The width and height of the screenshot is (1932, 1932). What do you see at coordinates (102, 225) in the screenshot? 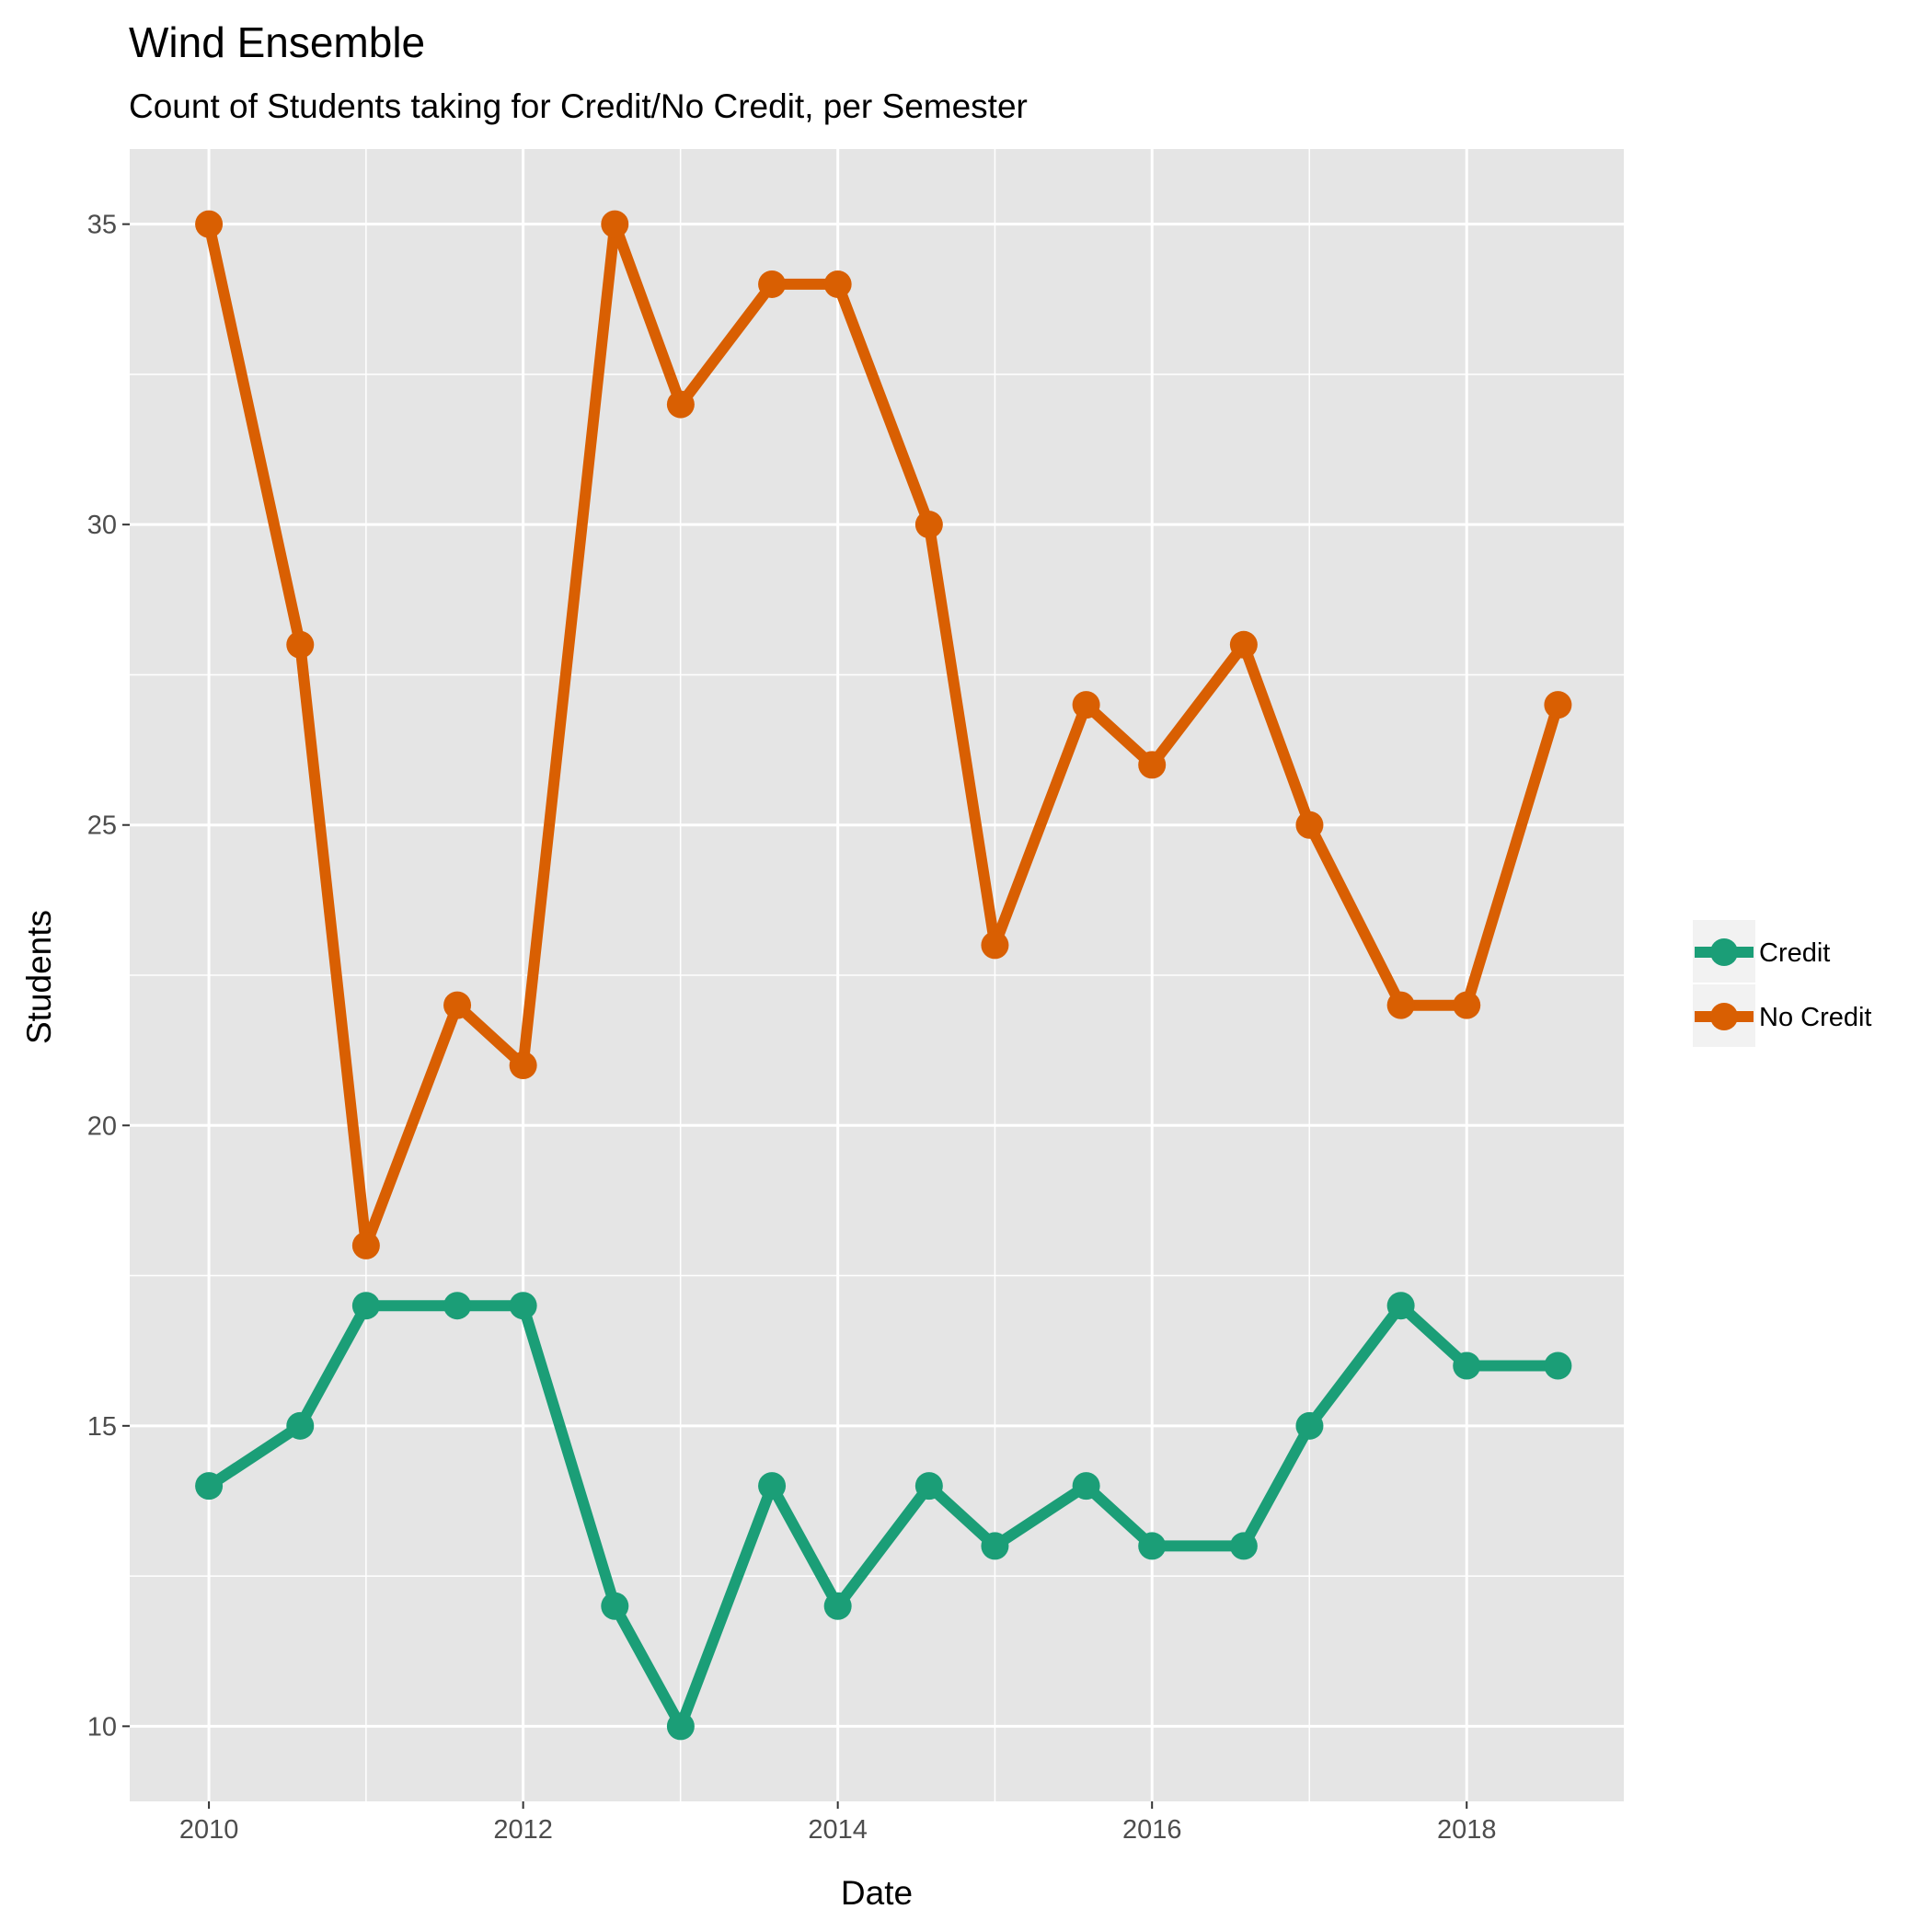
I see `y-tick-label: 35` at bounding box center [102, 225].